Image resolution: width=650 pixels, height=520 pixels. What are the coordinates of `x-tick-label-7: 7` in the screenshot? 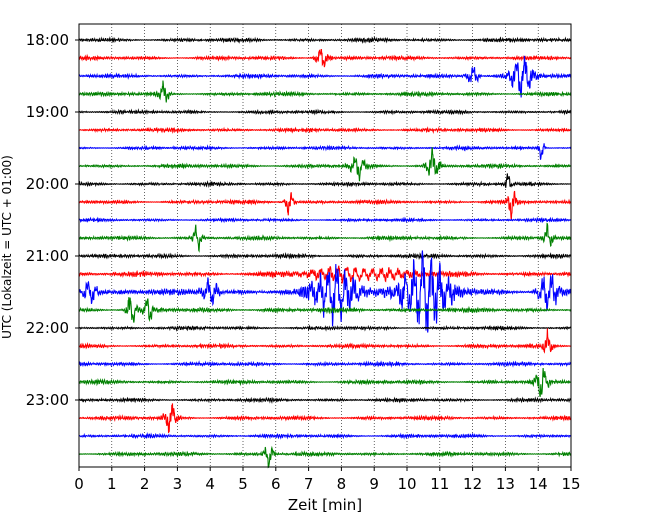 It's located at (309, 484).